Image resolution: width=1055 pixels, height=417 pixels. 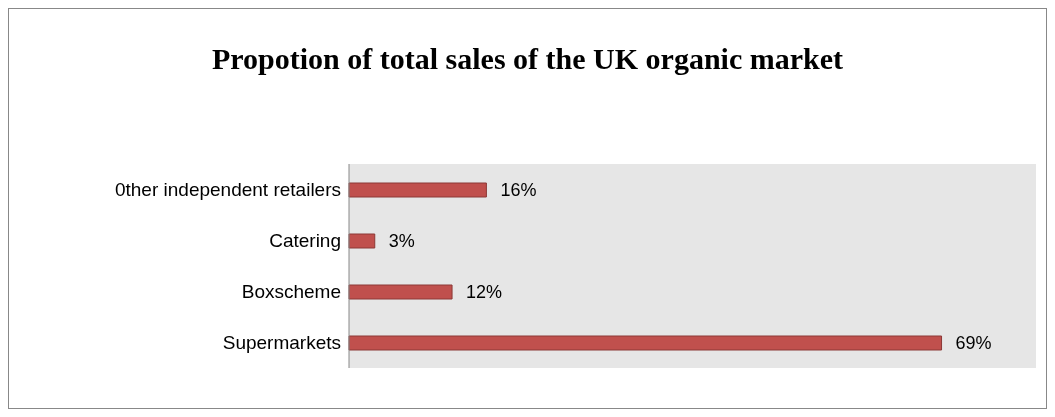 I want to click on data-label: 69%, so click(x=973, y=343).